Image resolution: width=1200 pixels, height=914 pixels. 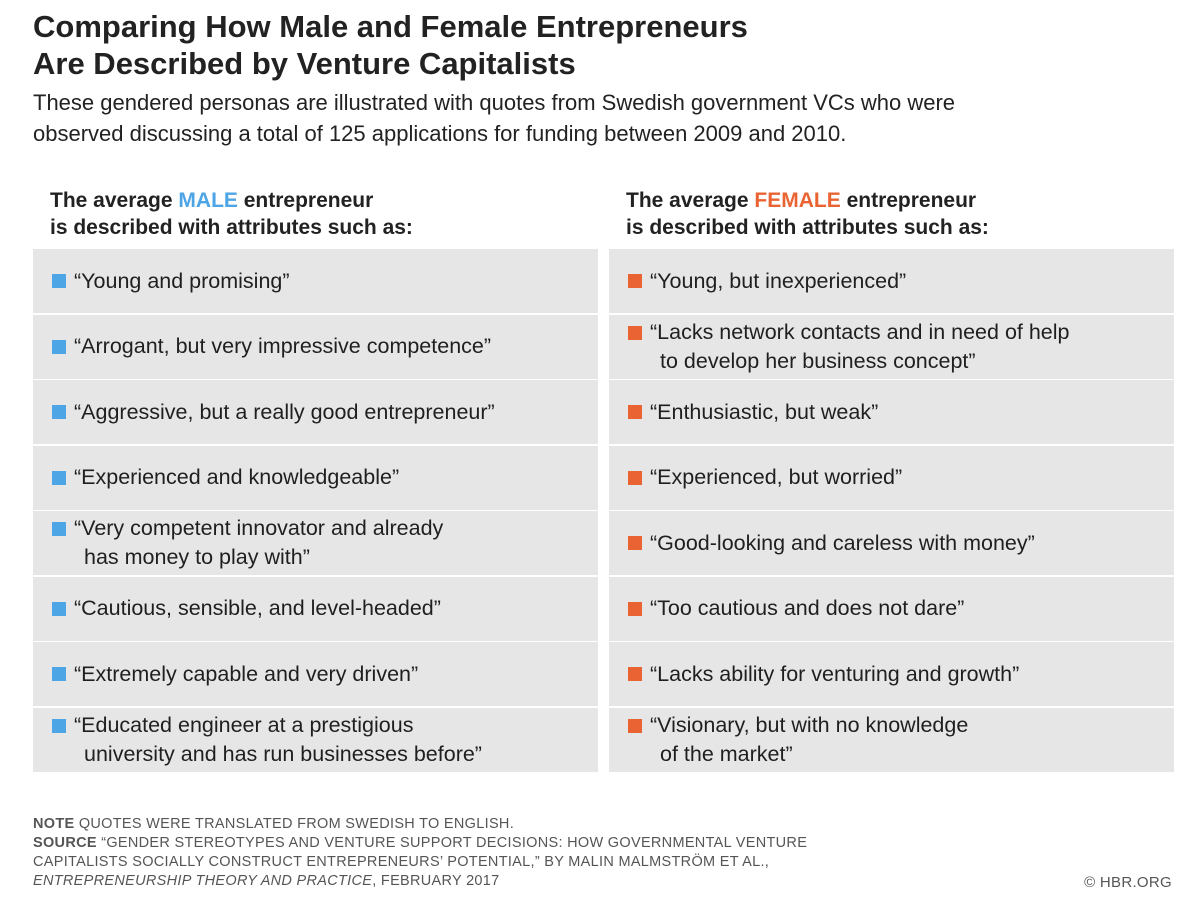 I want to click on female-quote-line-1: “Too cautious and does not dare”, so click(x=807, y=608).